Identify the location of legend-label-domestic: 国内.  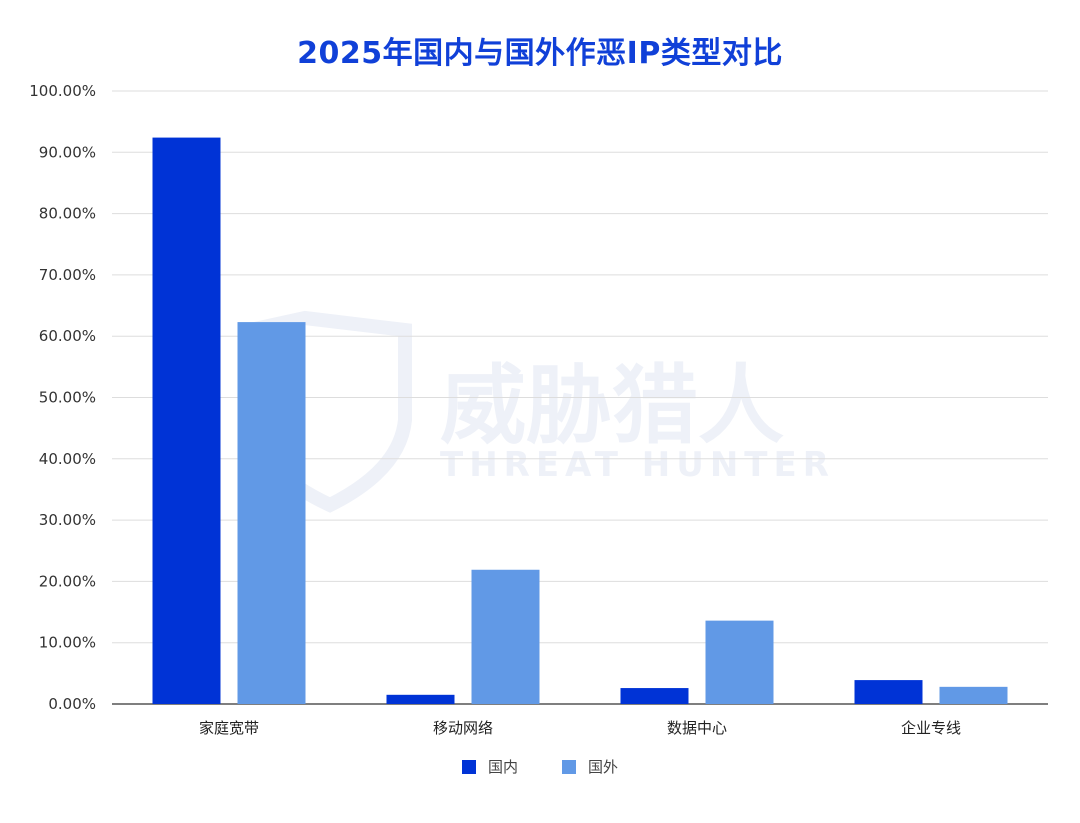
(502, 767).